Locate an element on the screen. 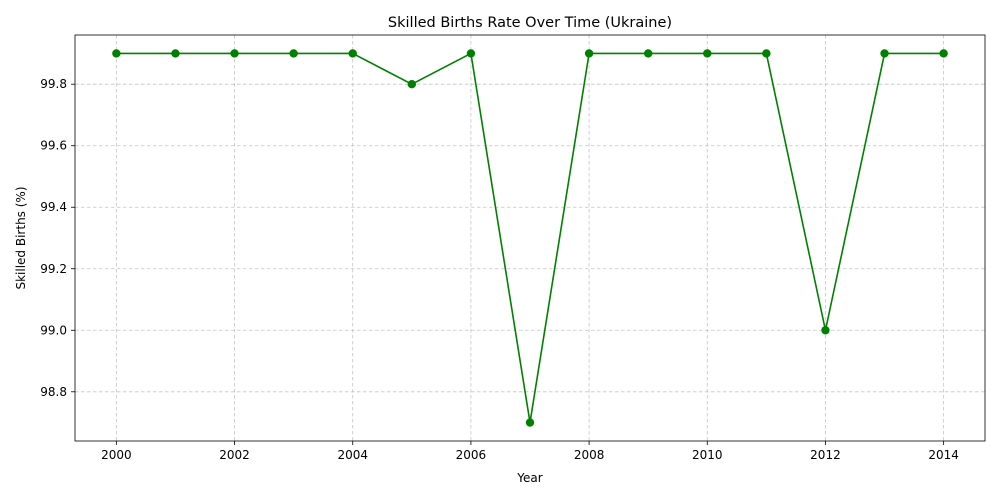  x-tick-label: 2014 is located at coordinates (943, 455).